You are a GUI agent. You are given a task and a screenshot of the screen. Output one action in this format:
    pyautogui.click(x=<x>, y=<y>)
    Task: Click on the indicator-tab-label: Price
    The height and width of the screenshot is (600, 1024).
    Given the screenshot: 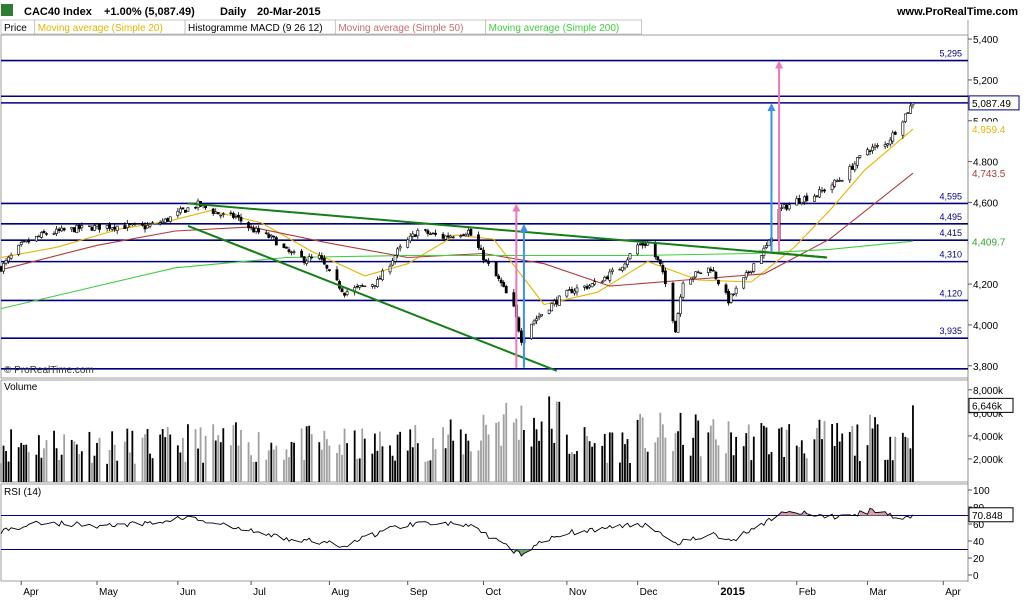 What is the action you would take?
    pyautogui.click(x=15, y=28)
    